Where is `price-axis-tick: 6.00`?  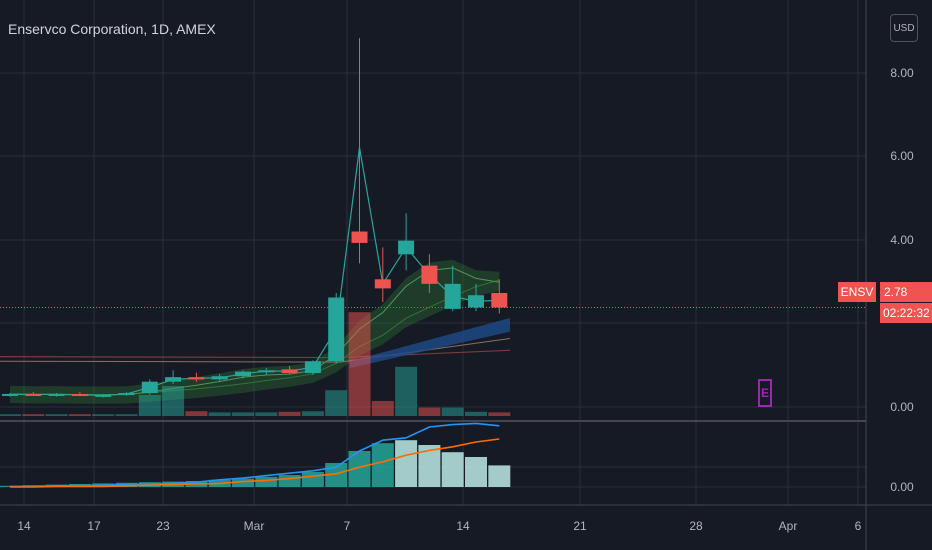 price-axis-tick: 6.00 is located at coordinates (902, 156).